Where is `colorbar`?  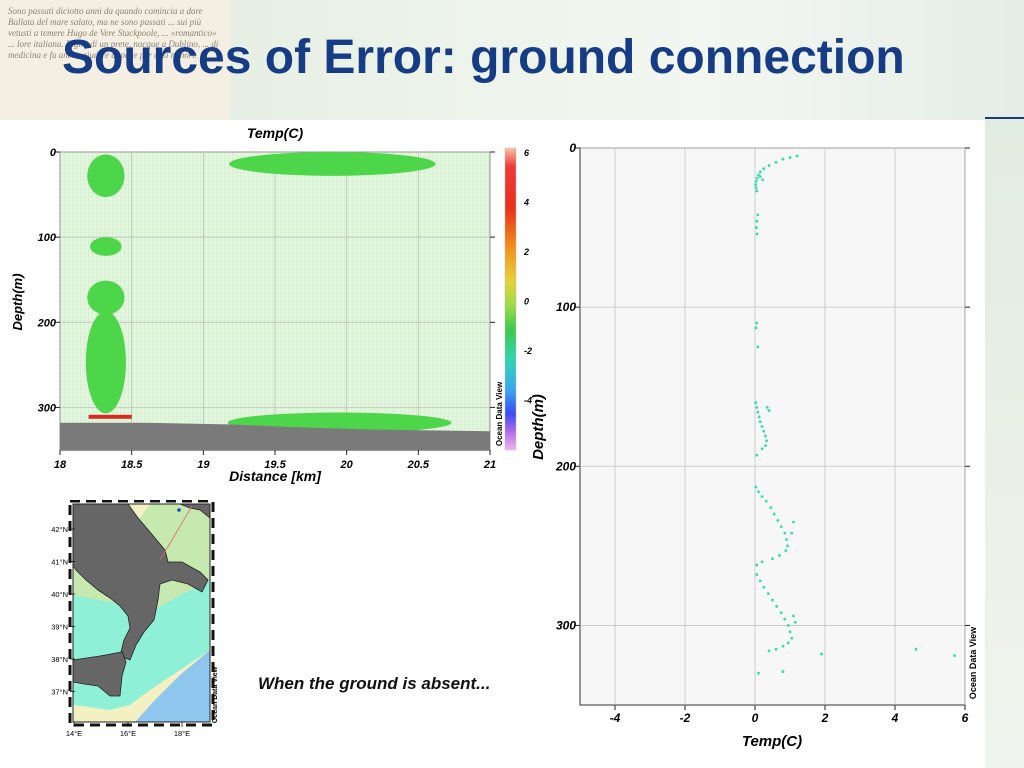
colorbar is located at coordinates (510, 299).